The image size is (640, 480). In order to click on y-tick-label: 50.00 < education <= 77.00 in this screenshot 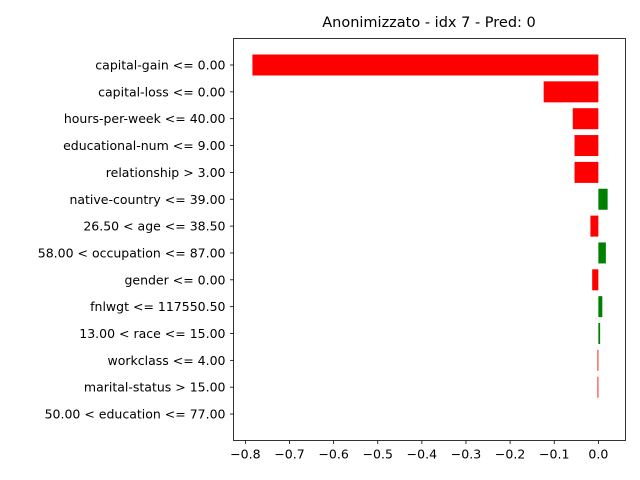, I will do `click(135, 414)`.